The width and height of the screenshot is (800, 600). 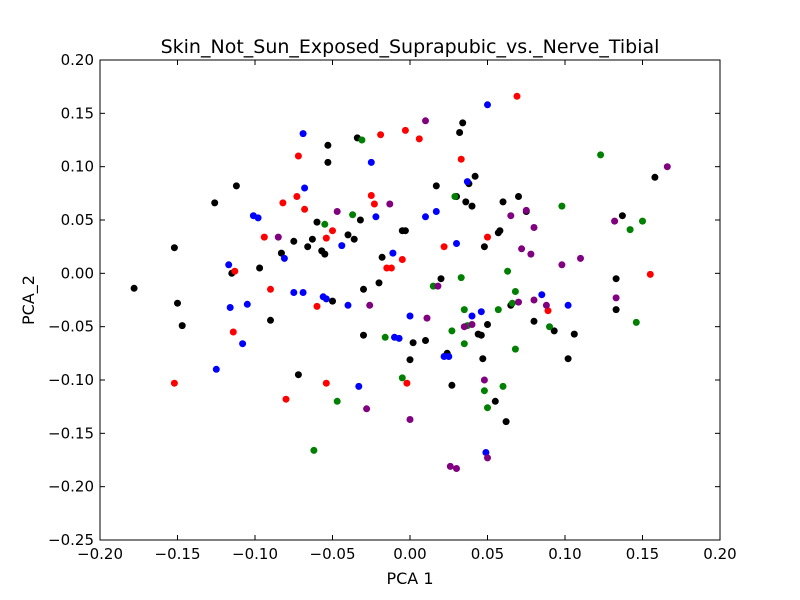 What do you see at coordinates (71, 327) in the screenshot?
I see `y-tick-label: −0.05` at bounding box center [71, 327].